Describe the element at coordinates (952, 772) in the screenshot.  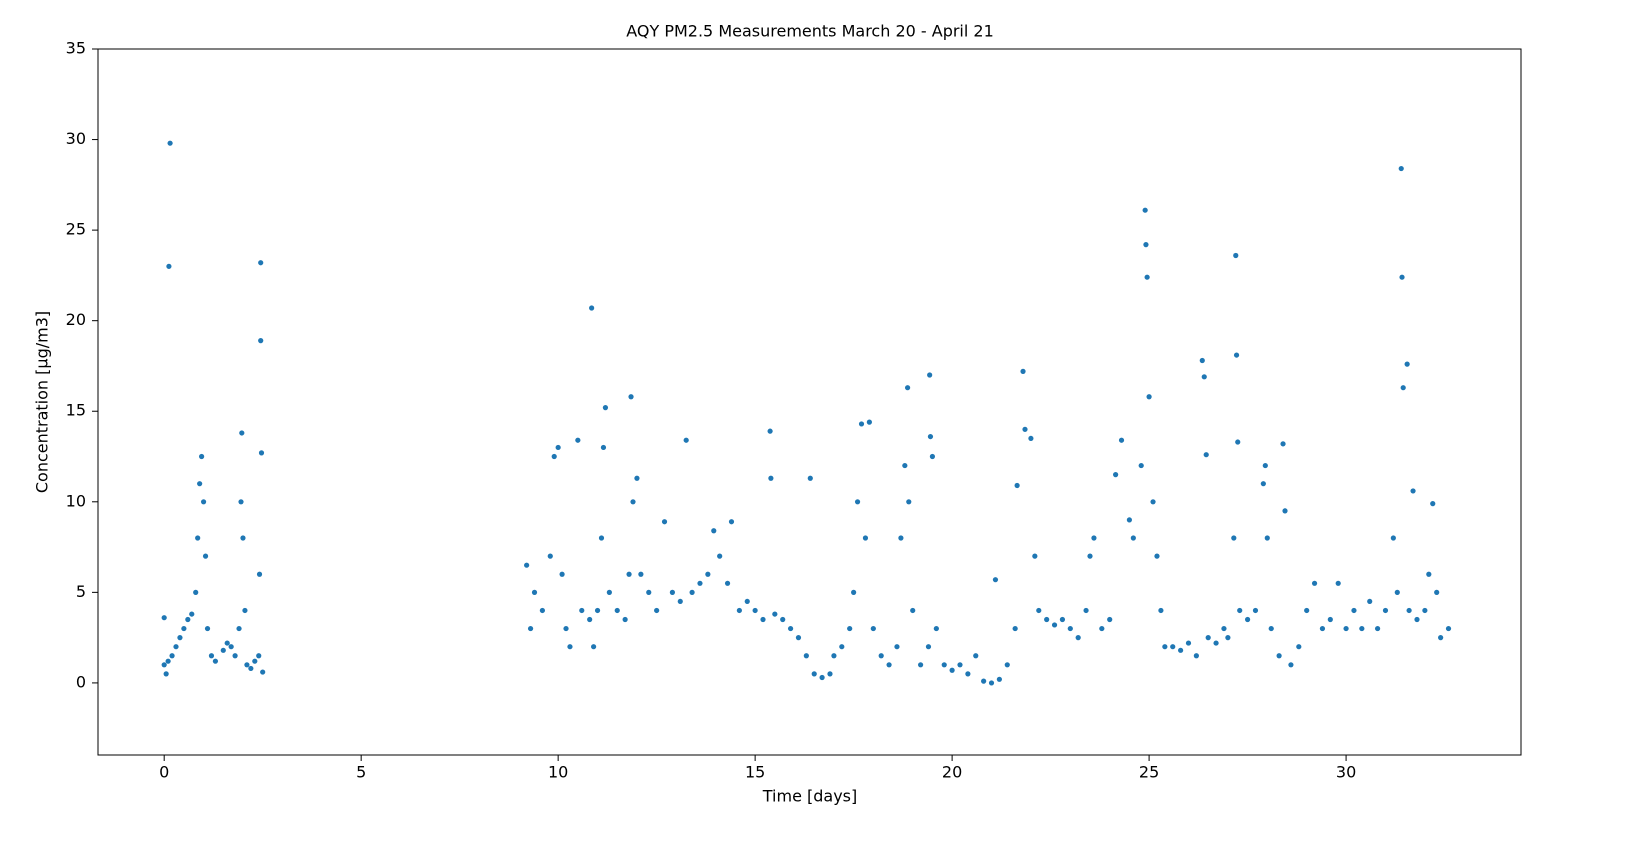
I see `x-tick-label: 20` at that location.